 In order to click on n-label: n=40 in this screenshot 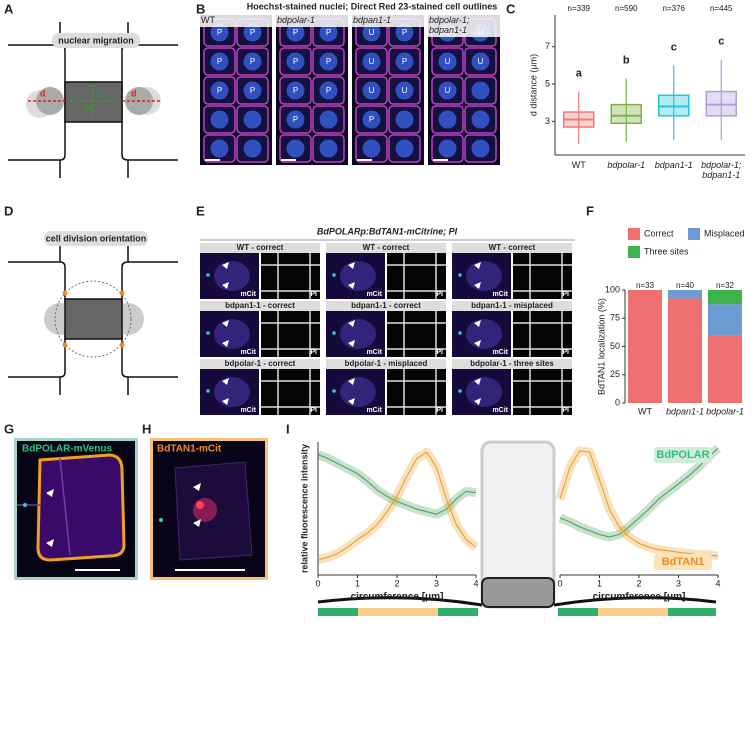, I will do `click(685, 285)`.